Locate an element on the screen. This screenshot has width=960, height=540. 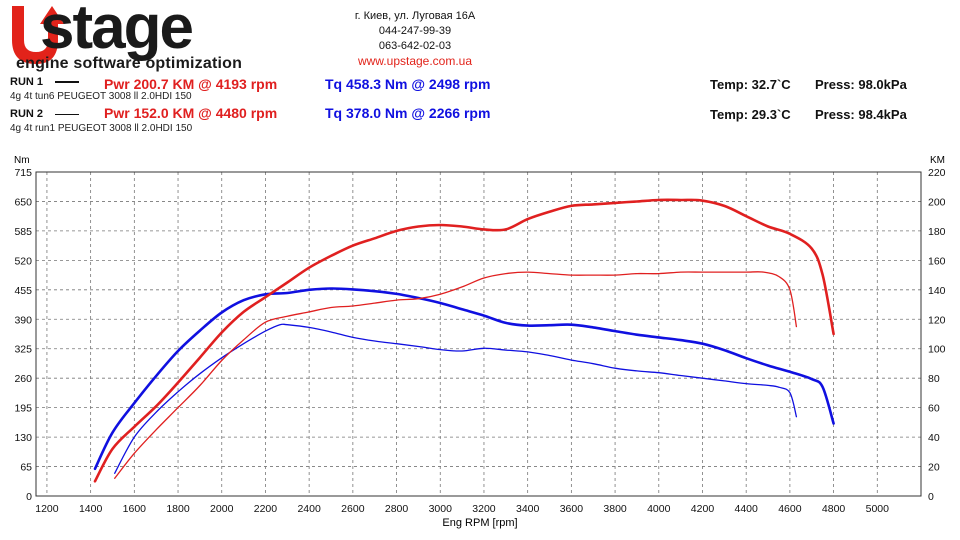
x-tick-label: 1800 is located at coordinates (178, 509).